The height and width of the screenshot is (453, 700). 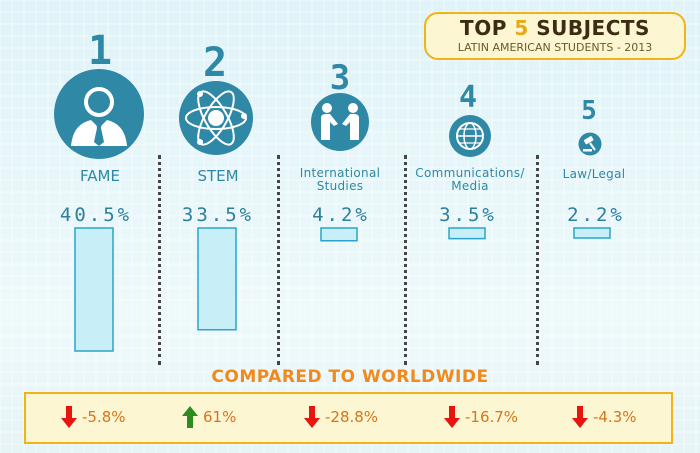 I want to click on comparison-item: -5.8%, so click(x=93, y=417).